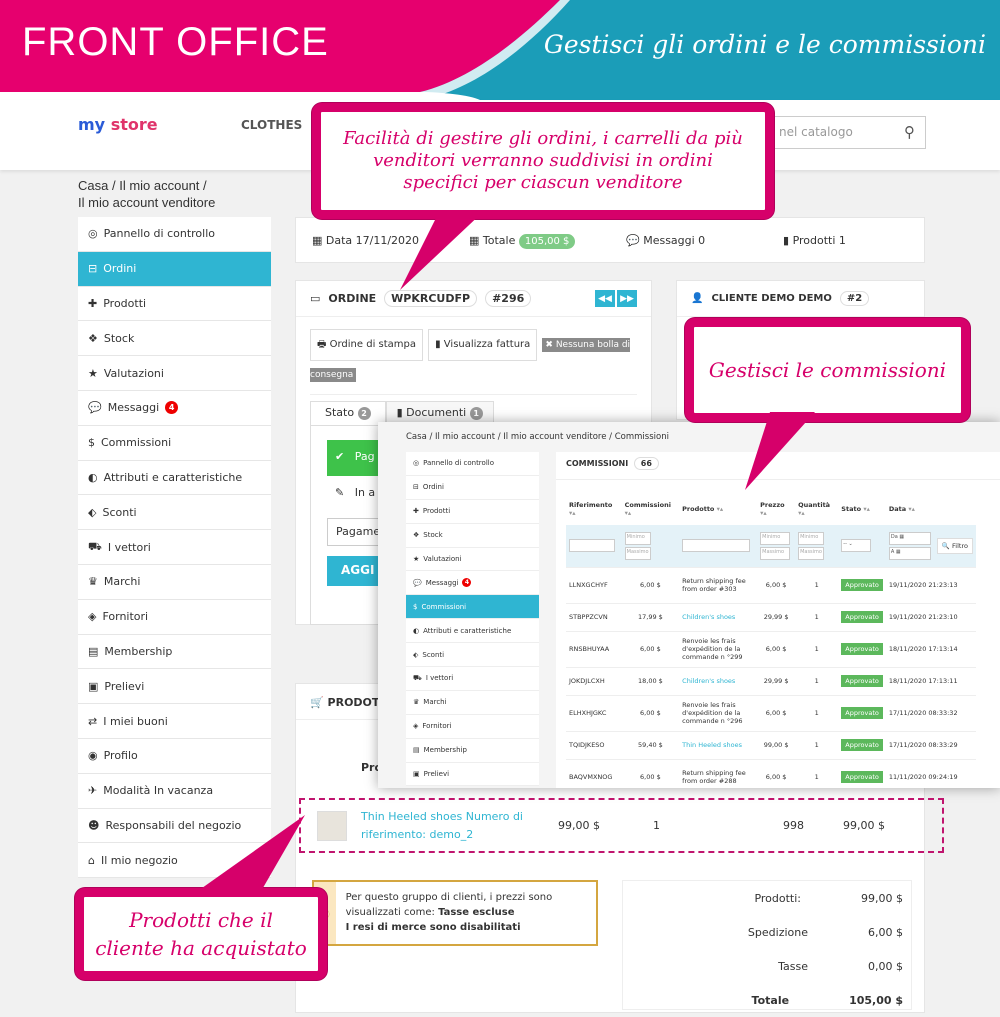 The height and width of the screenshot is (1017, 1000). I want to click on tab-status: Stato 2, so click(348, 413).